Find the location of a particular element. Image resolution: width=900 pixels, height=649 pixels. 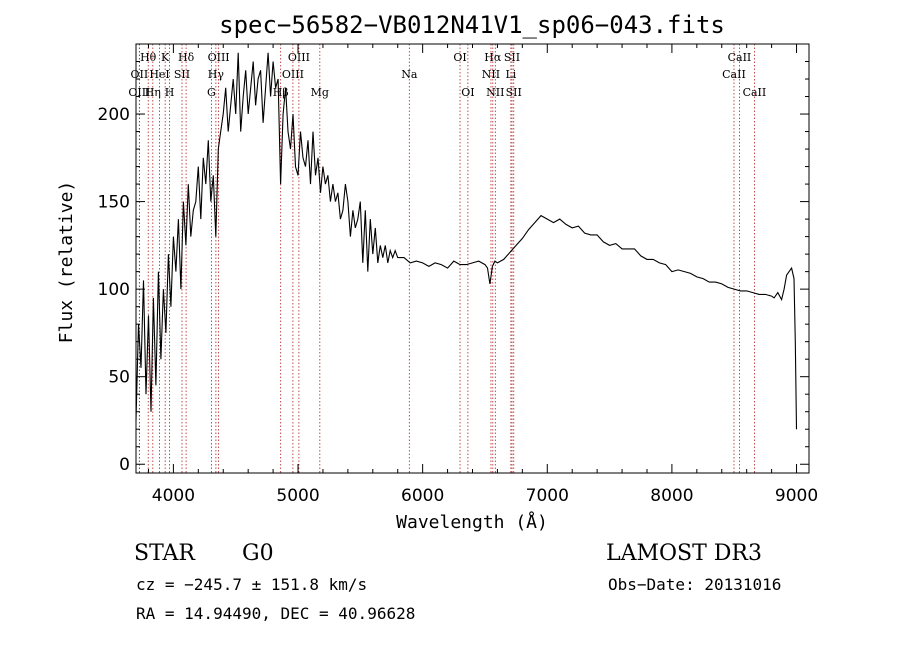

object-class: STAR is located at coordinates (165, 553).